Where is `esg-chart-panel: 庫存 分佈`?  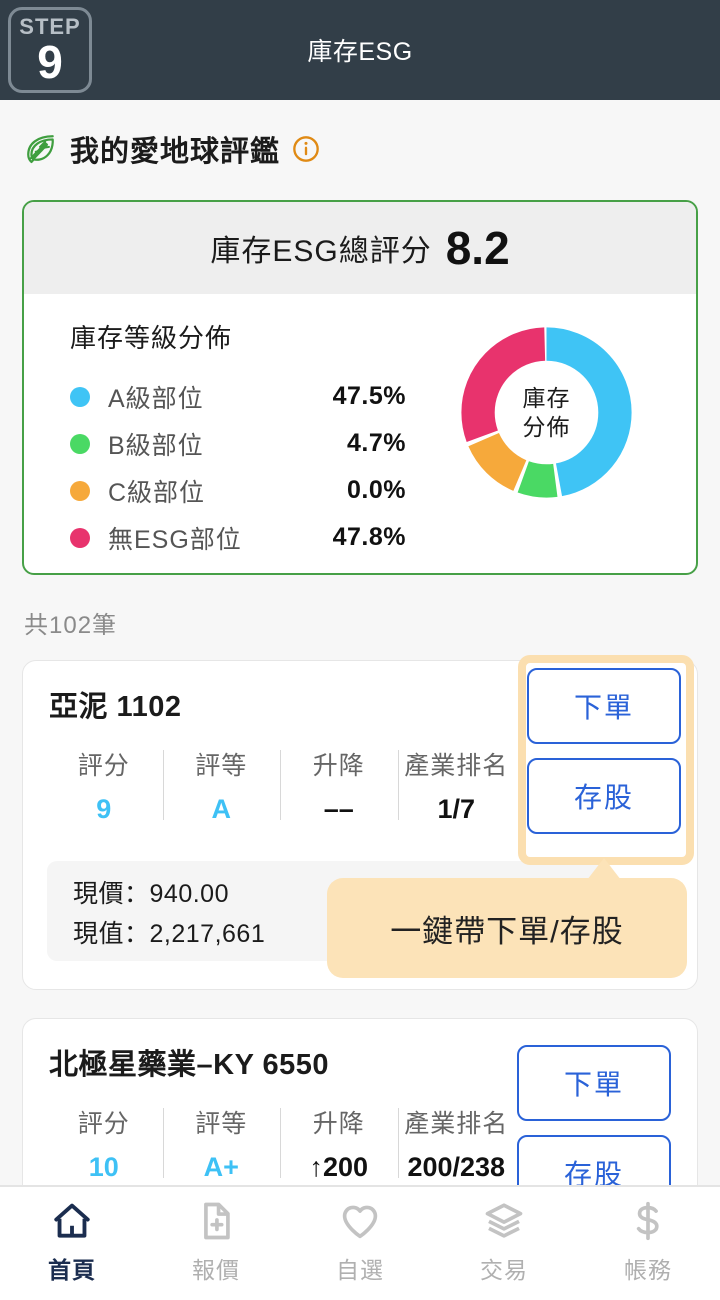 esg-chart-panel: 庫存 分佈 is located at coordinates (570, 439).